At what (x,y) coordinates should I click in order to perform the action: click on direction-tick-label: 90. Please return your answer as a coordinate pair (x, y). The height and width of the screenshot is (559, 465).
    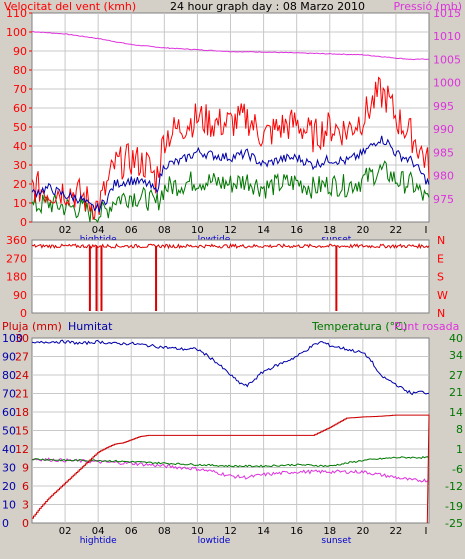
    Looking at the image, I should click on (20, 295).